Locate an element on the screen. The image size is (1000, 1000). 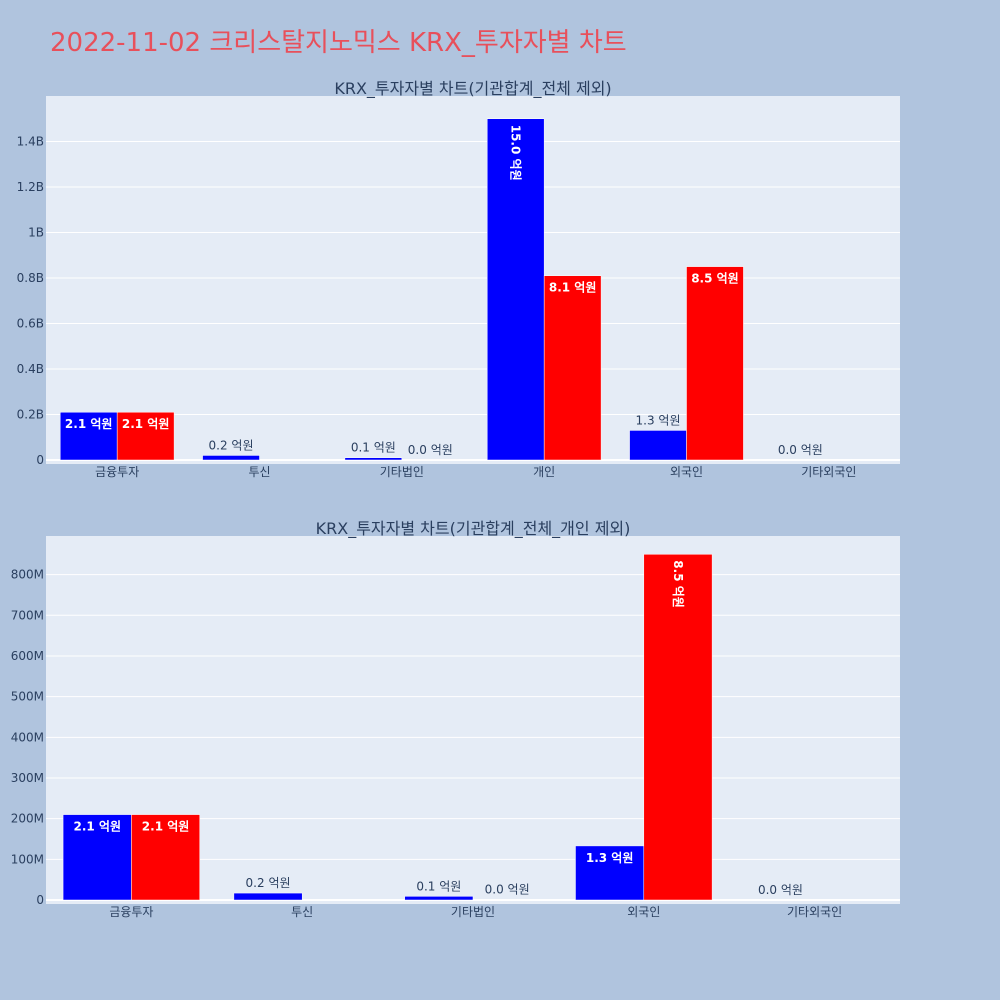
y-tick-label: 700M is located at coordinates (27, 615).